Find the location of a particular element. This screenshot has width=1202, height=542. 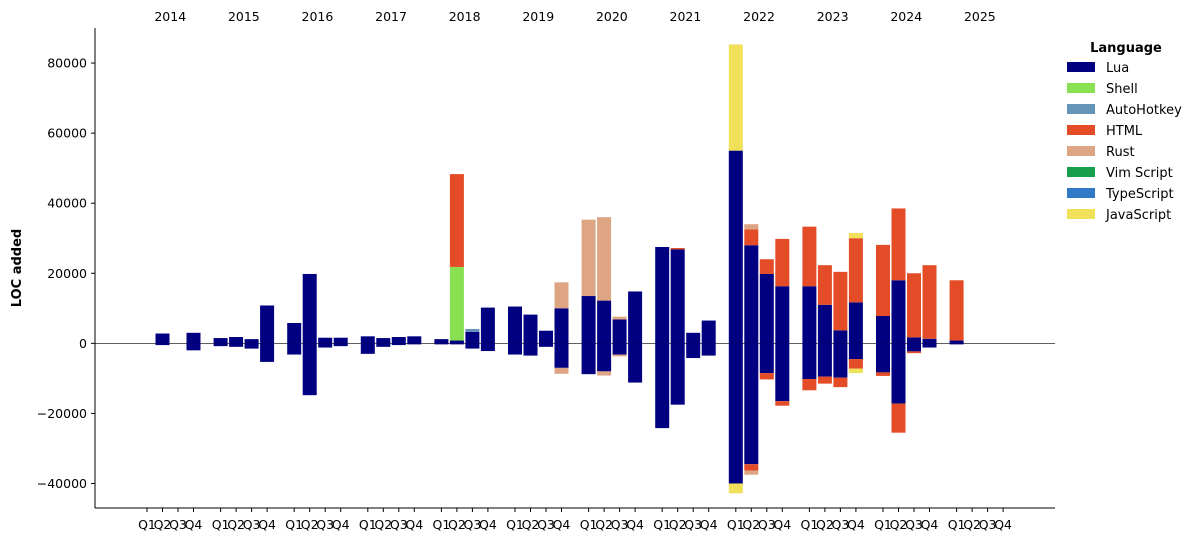

legend-swatch-shell is located at coordinates (1081, 88).